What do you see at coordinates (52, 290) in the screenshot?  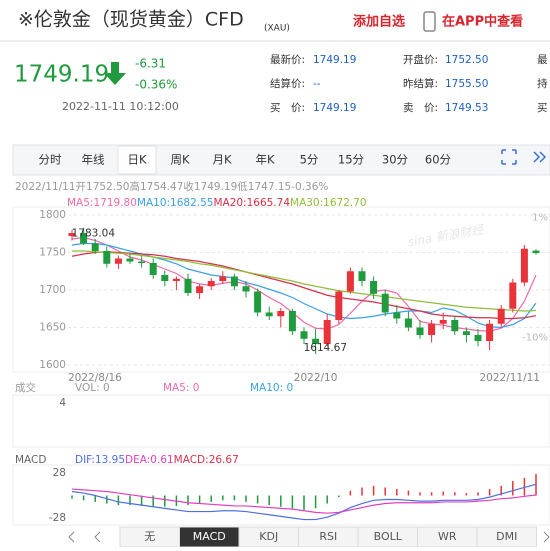 I see `y-tick-label: 1700` at bounding box center [52, 290].